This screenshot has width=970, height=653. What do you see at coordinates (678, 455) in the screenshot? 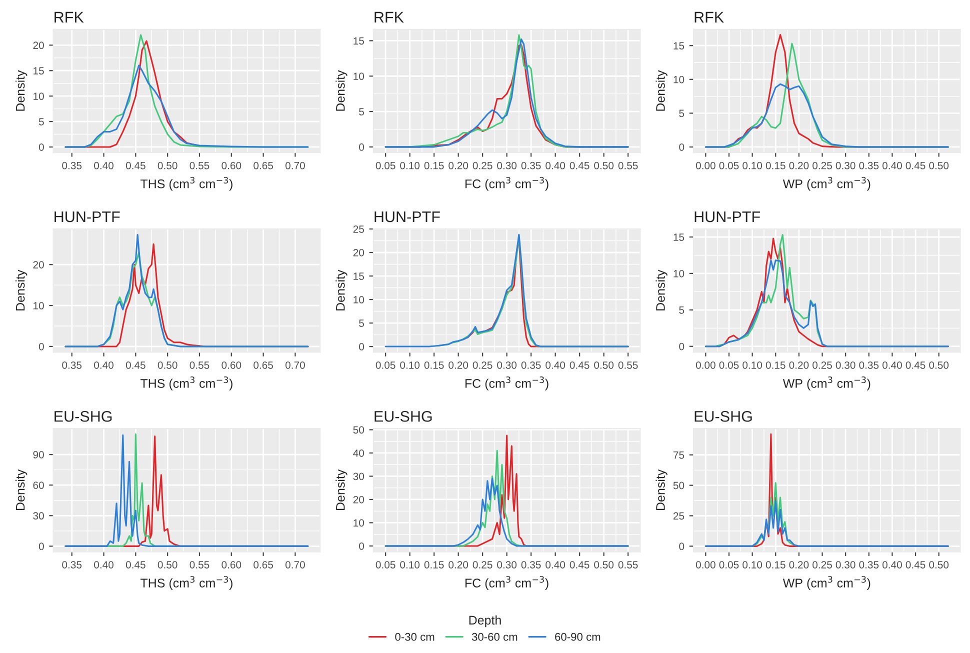
I see `y-tick-label: 75` at bounding box center [678, 455].